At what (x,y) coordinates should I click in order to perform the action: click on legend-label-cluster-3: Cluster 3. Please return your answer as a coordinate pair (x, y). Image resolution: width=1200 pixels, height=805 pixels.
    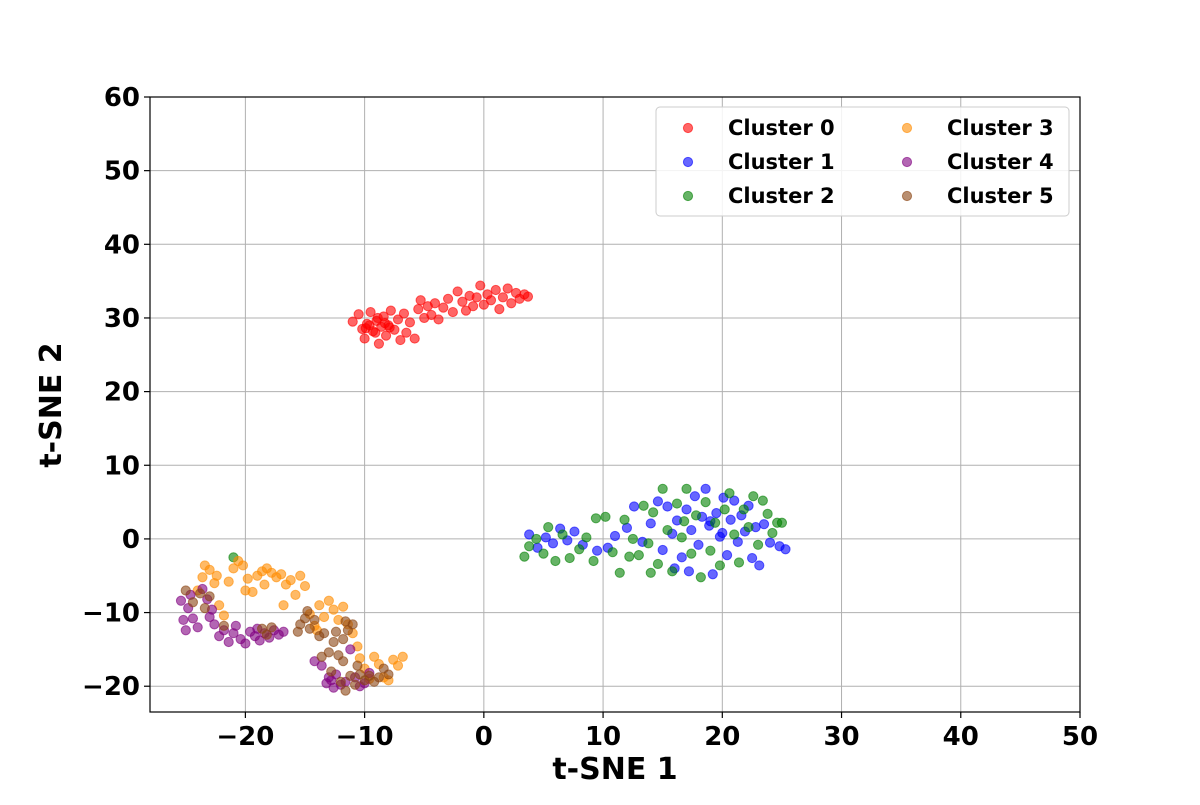
    Looking at the image, I should click on (1000, 128).